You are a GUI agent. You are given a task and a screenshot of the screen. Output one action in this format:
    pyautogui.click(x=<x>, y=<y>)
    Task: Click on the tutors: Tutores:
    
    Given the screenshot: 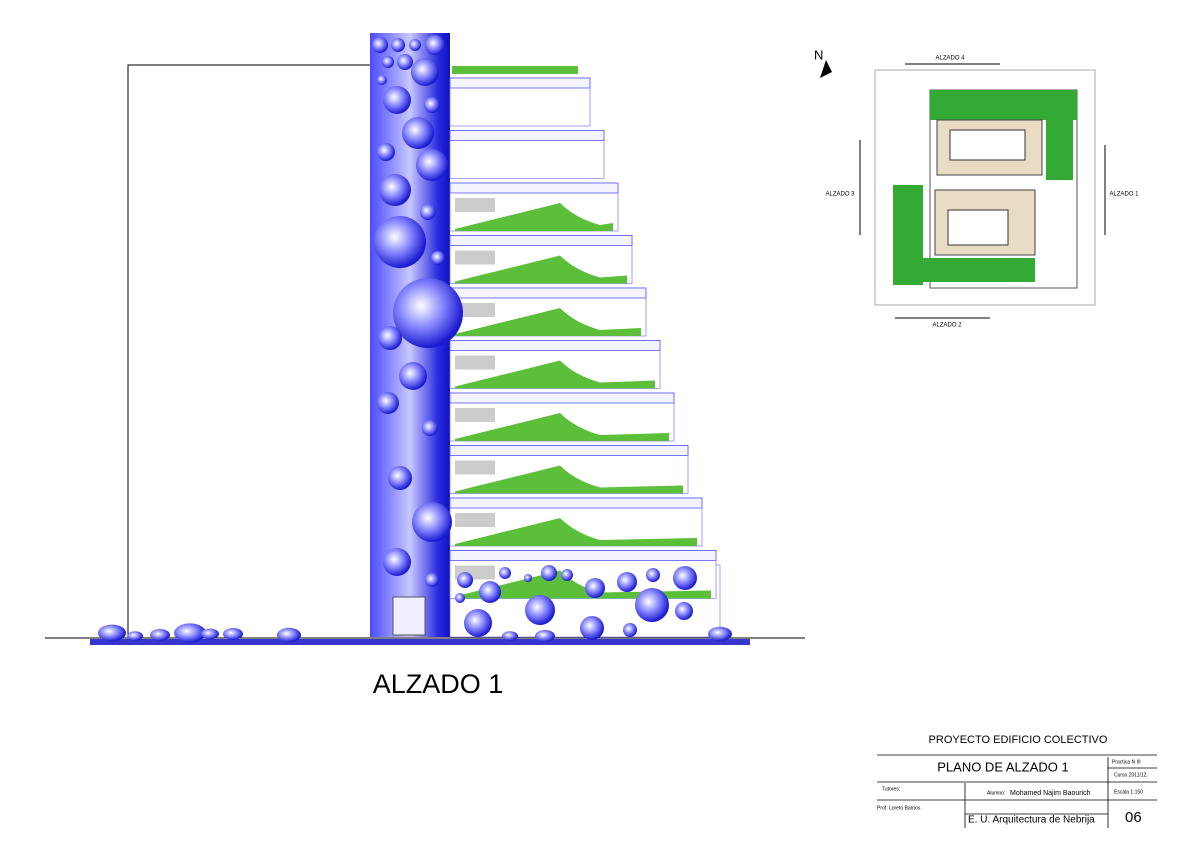 What is the action you would take?
    pyautogui.click(x=891, y=789)
    